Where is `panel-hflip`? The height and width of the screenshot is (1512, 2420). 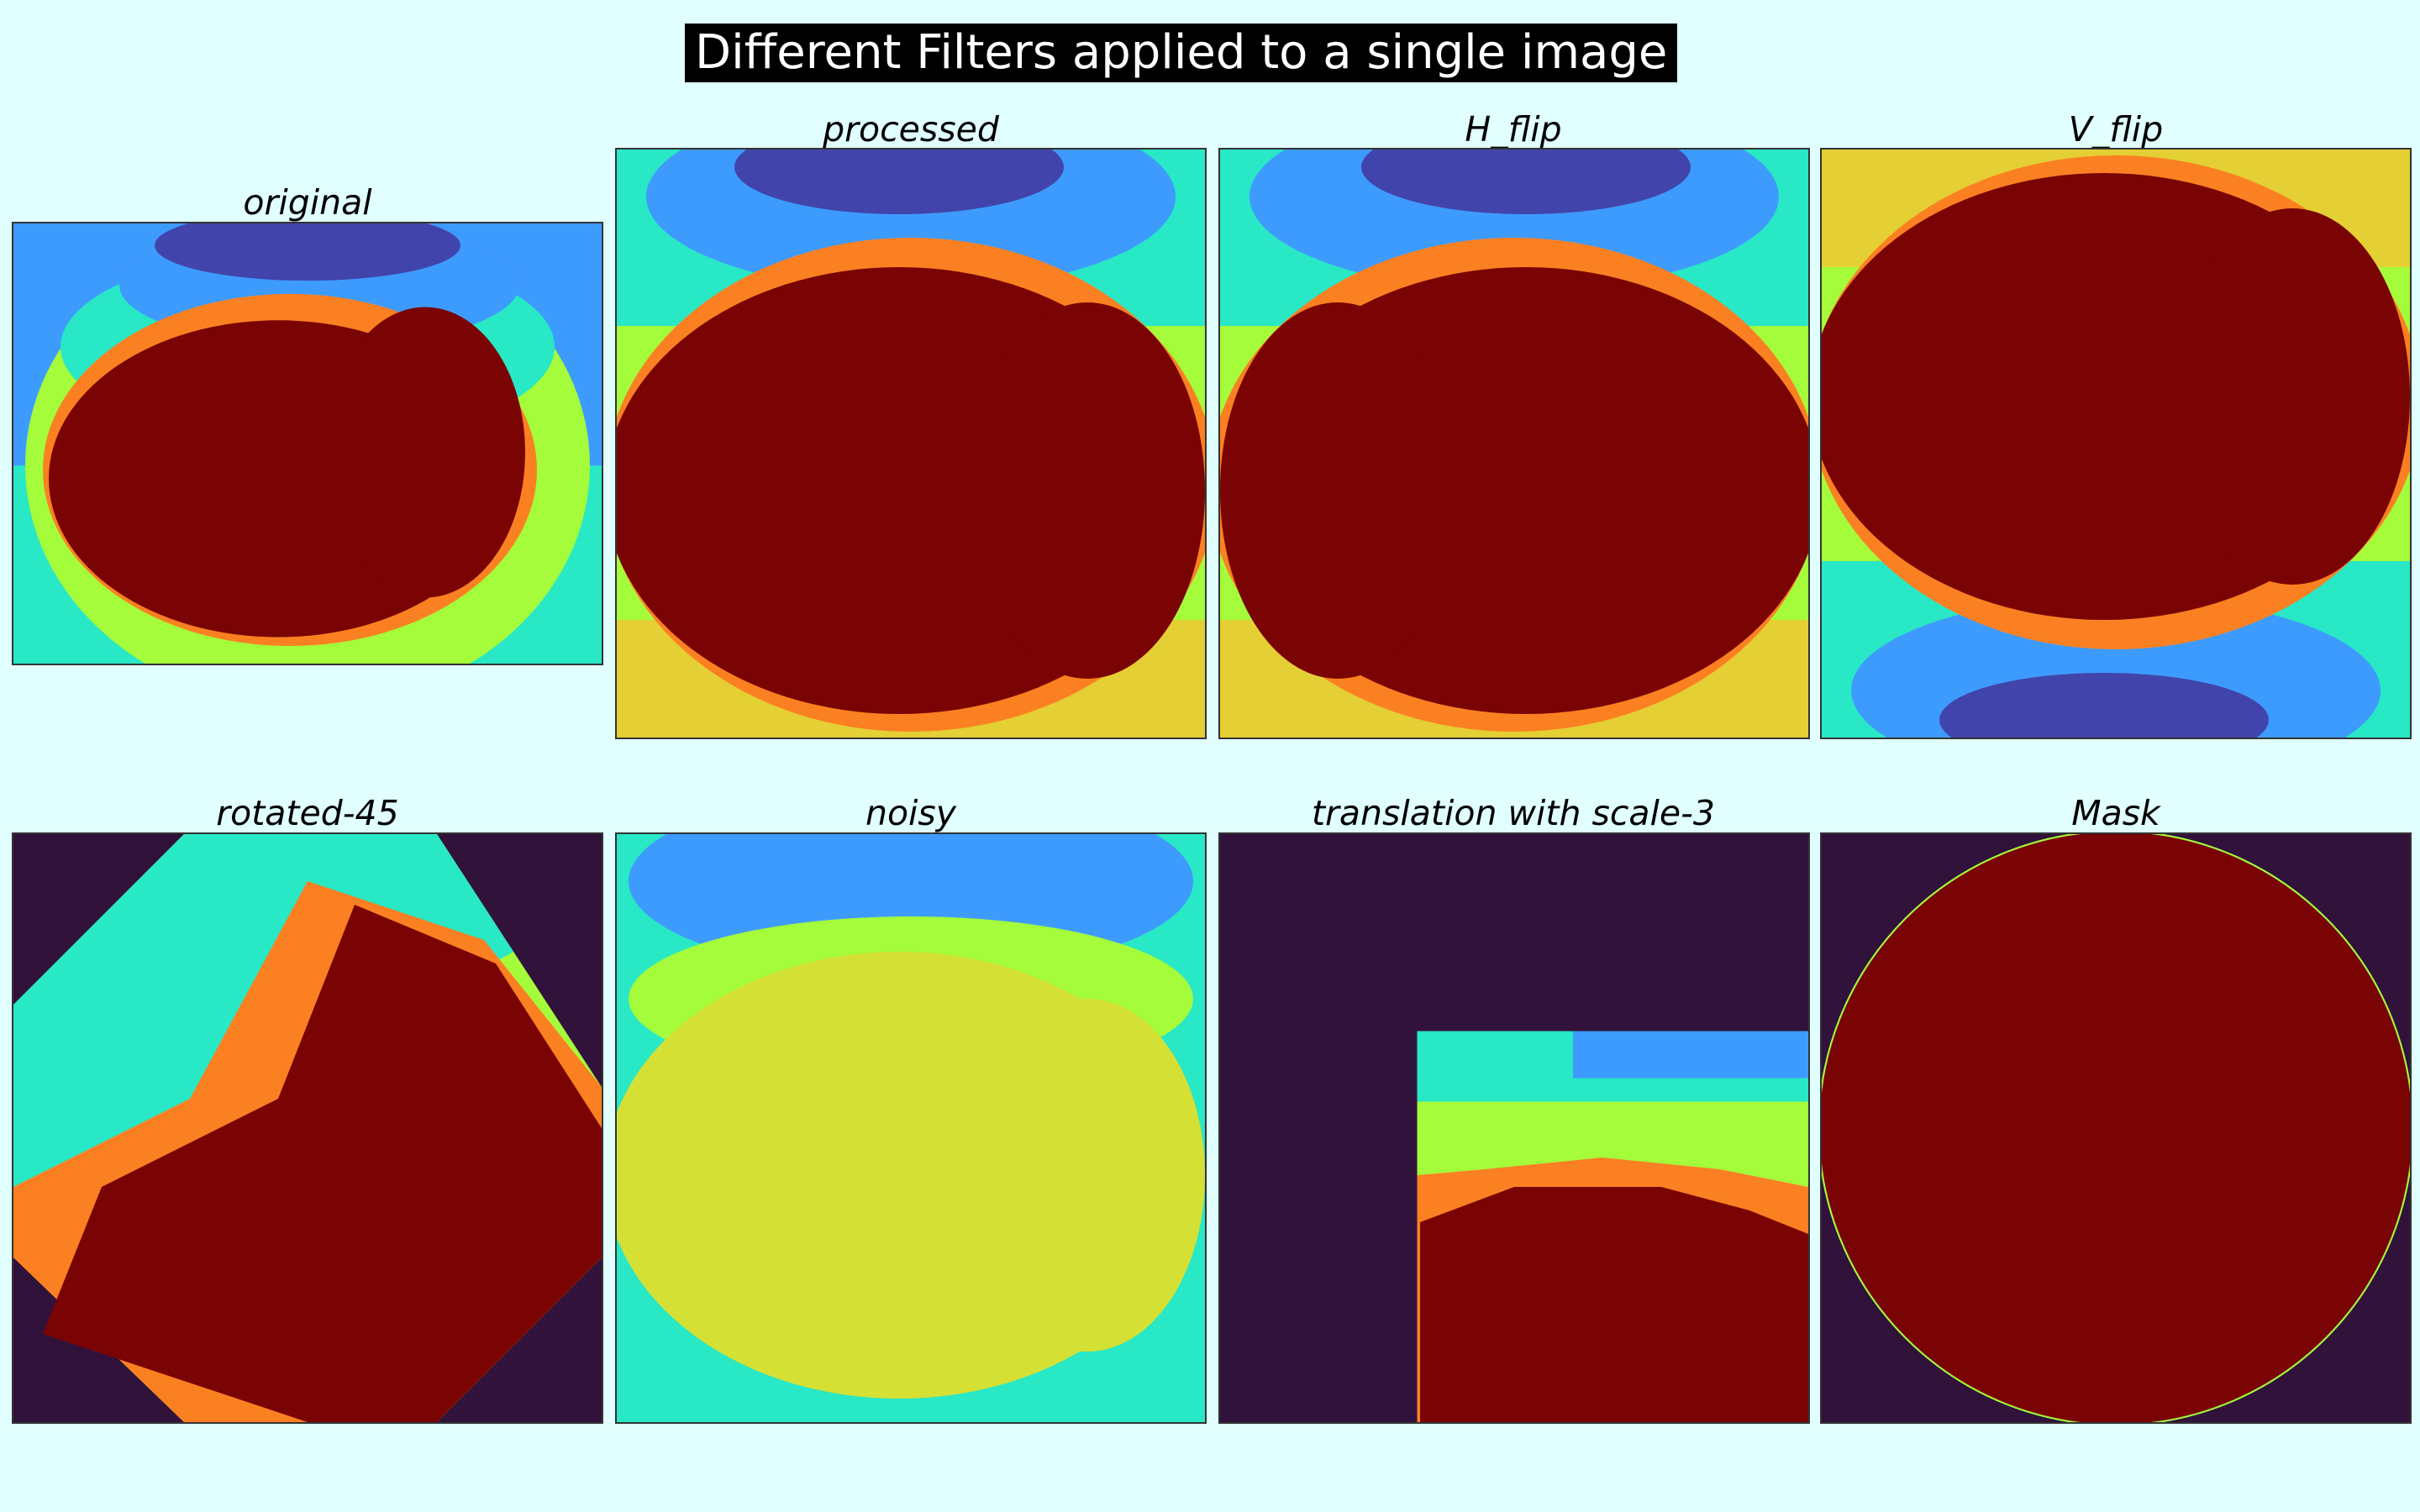
panel-hflip is located at coordinates (1514, 443).